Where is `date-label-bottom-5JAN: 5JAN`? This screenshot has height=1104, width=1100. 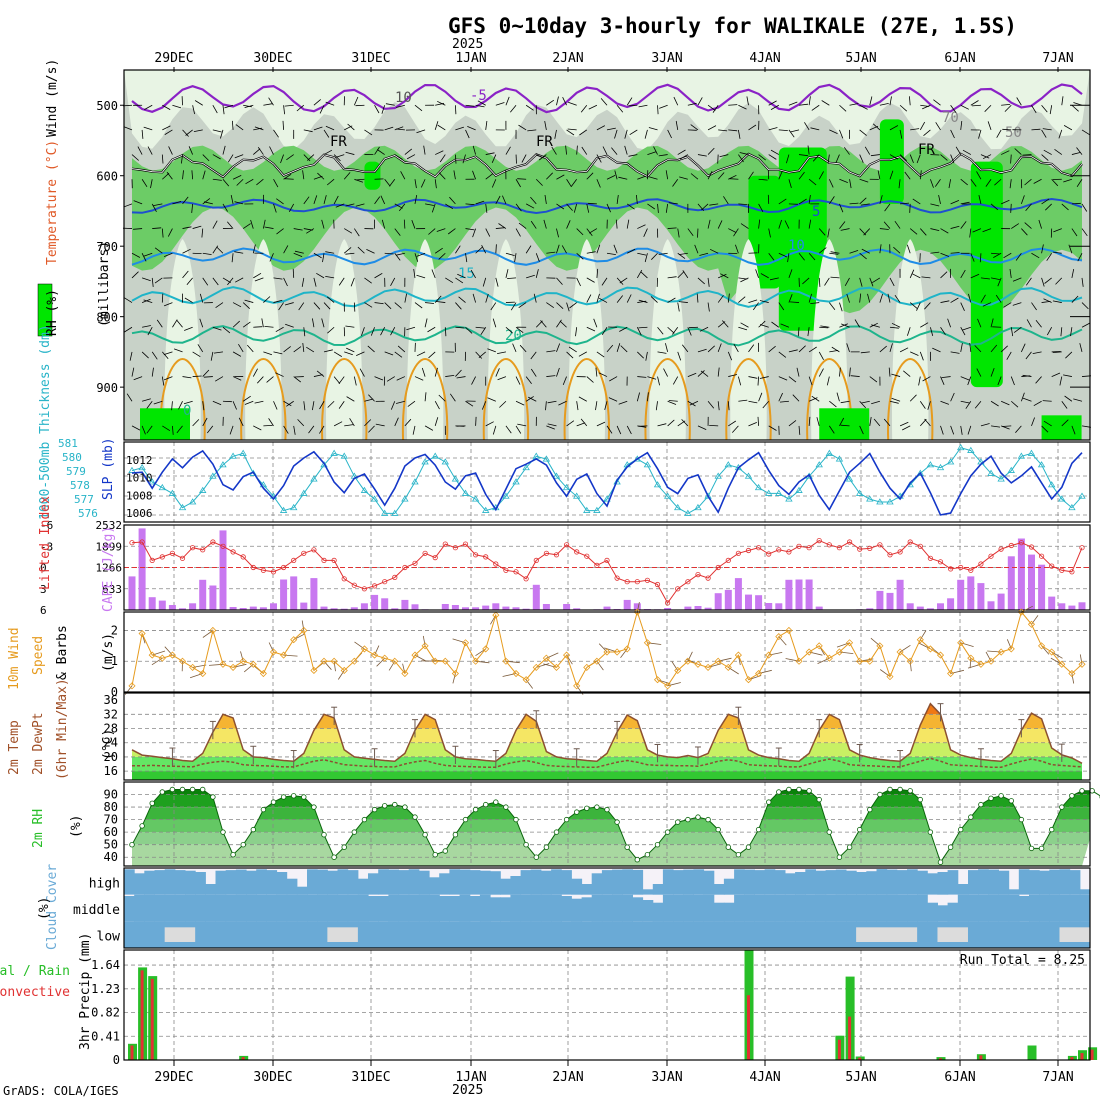 date-label-bottom-5JAN: 5JAN is located at coordinates (860, 1077).